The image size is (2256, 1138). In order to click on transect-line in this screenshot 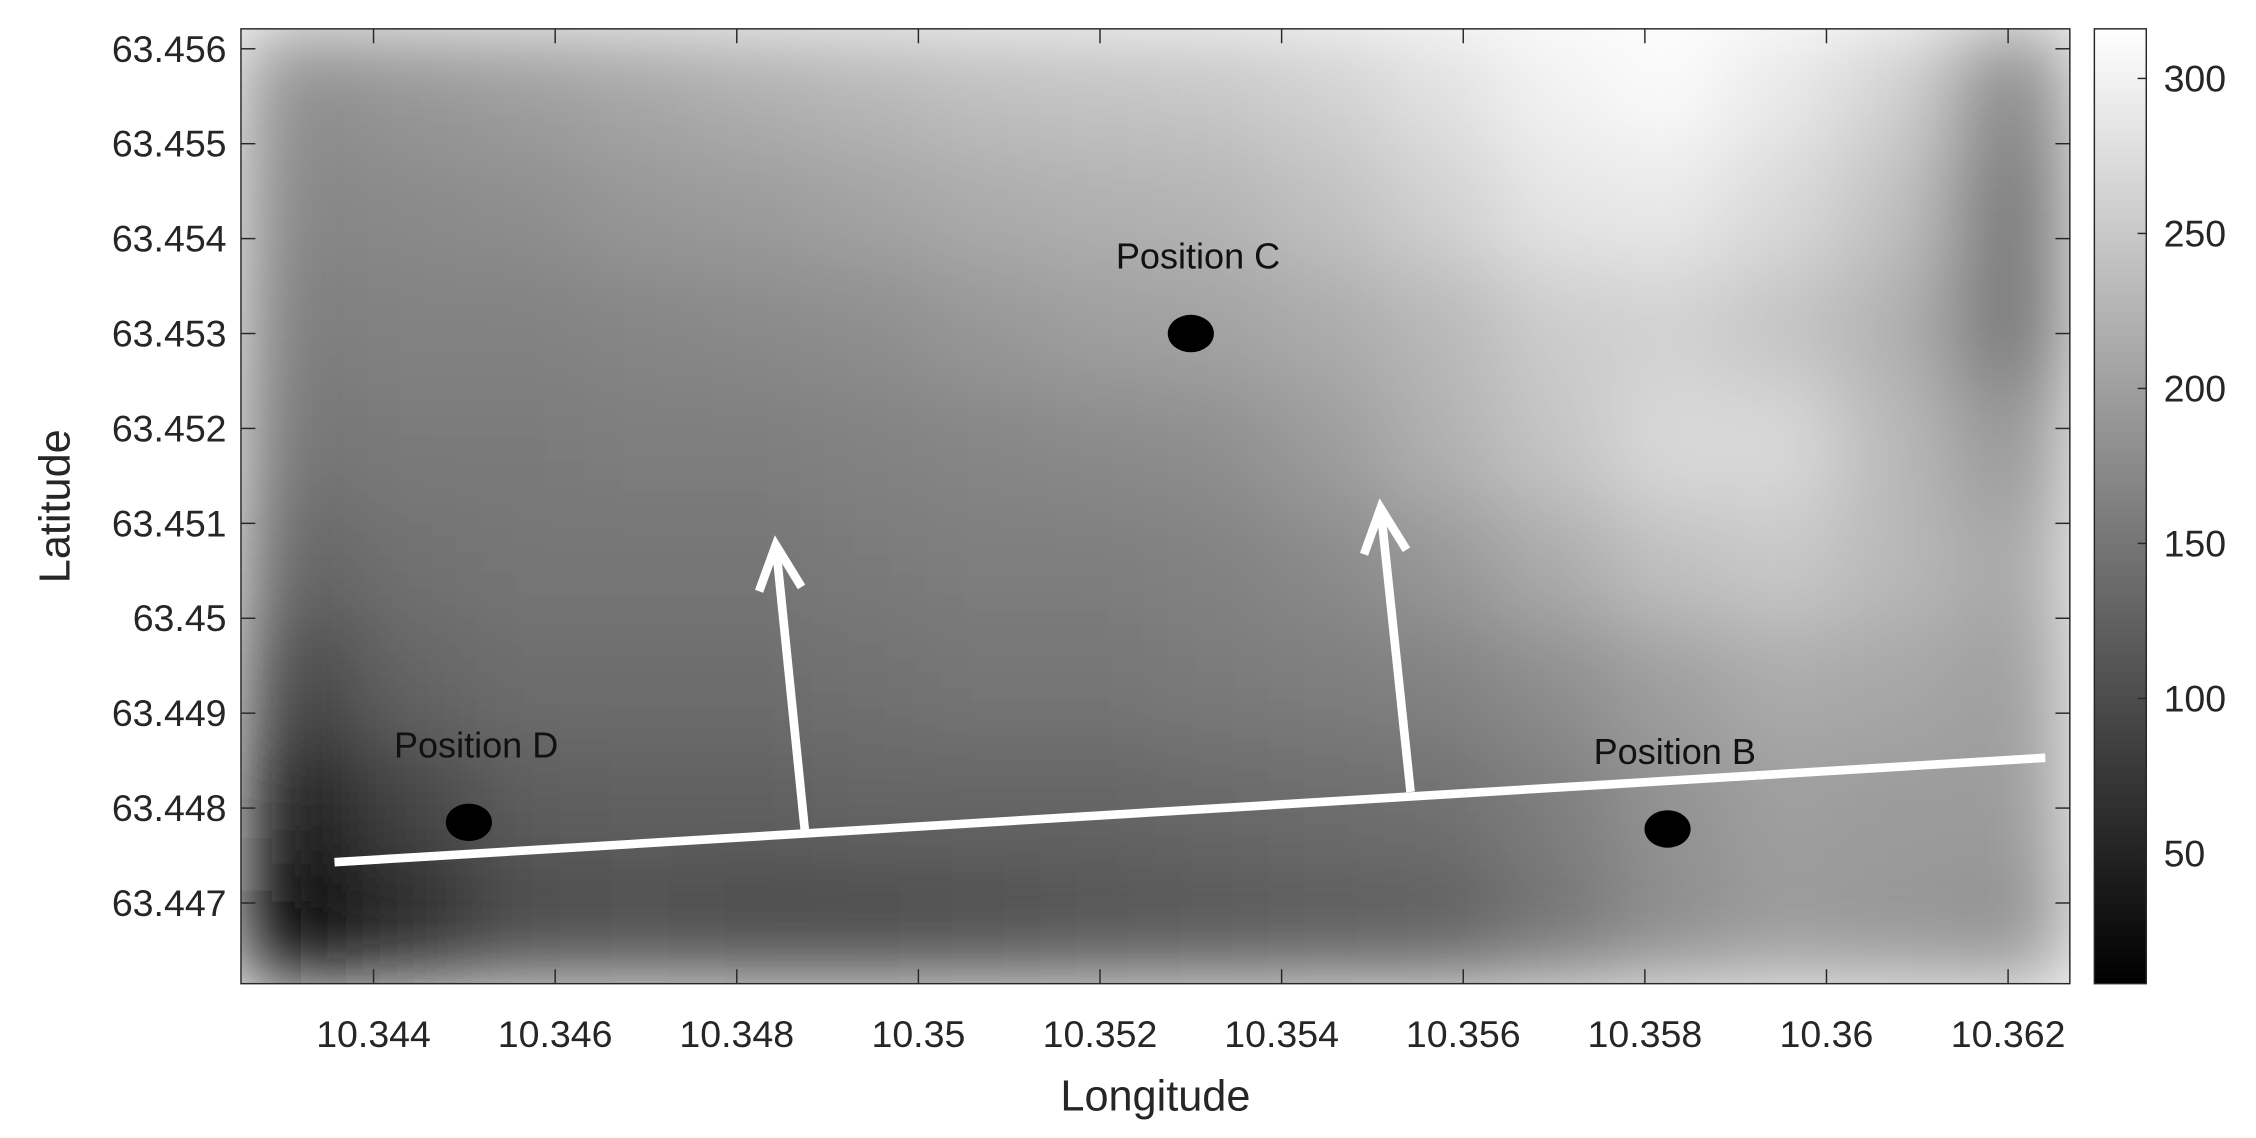, I will do `click(1190, 810)`.